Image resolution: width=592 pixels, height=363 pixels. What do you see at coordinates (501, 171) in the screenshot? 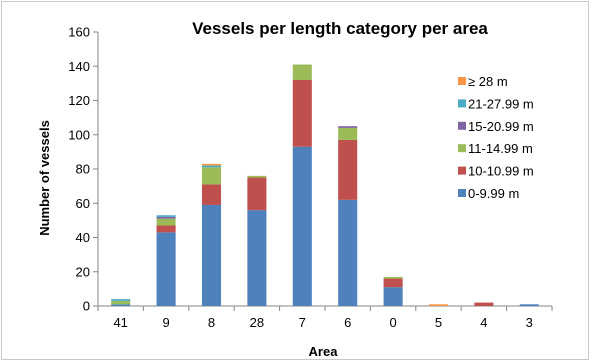
I see `legend-label: 10-10.99 m` at bounding box center [501, 171].